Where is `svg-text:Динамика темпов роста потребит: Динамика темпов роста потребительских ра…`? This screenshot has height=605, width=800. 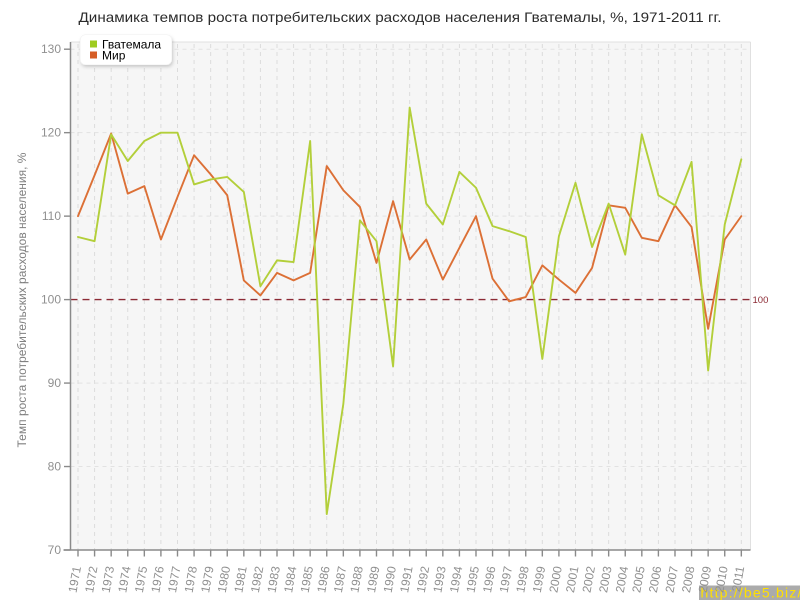 svg-text:Динамика темпов роста потребит: Динамика темпов роста потребительских ра… is located at coordinates (400, 17).